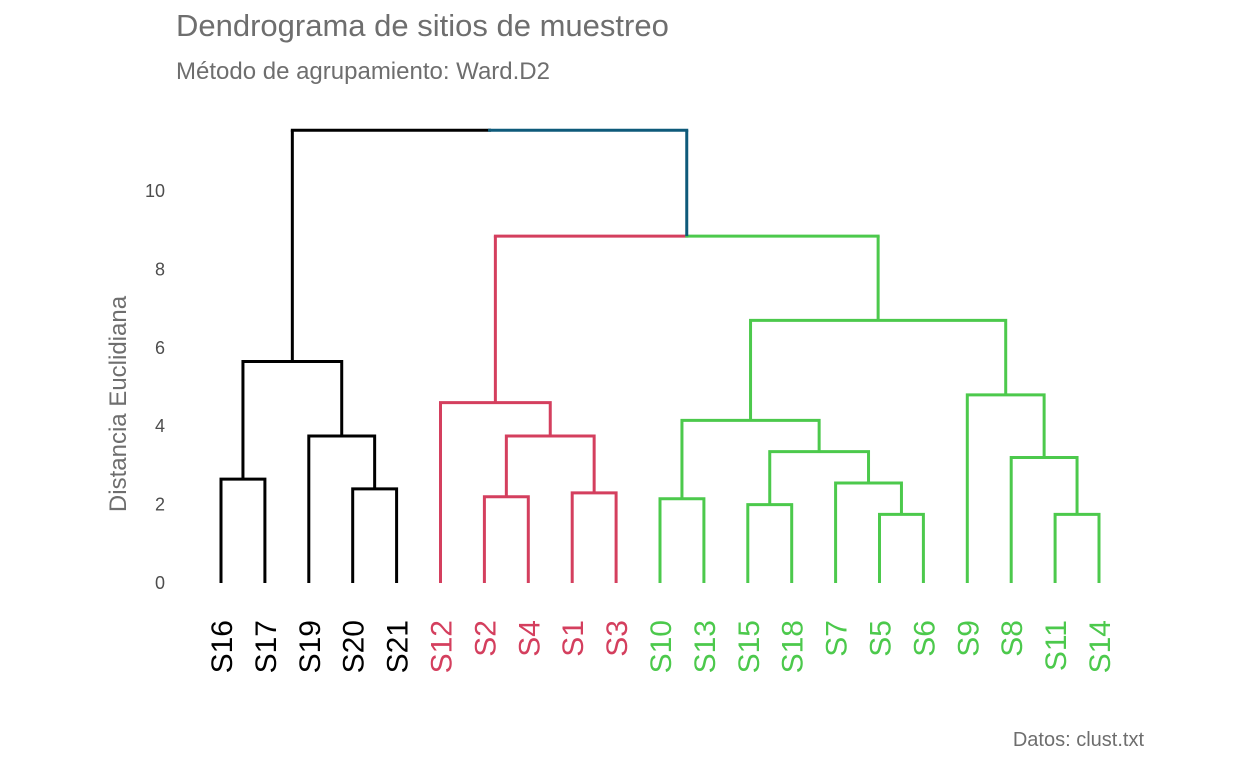 Image resolution: width=1248 pixels, height=768 pixels. I want to click on leaf-label: S6, so click(924, 638).